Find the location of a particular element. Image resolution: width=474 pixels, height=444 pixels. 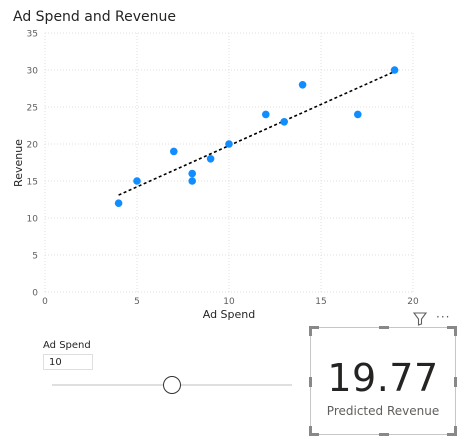

predicted-revenue-card: 19.77 Predicted Revenue is located at coordinates (383, 381).